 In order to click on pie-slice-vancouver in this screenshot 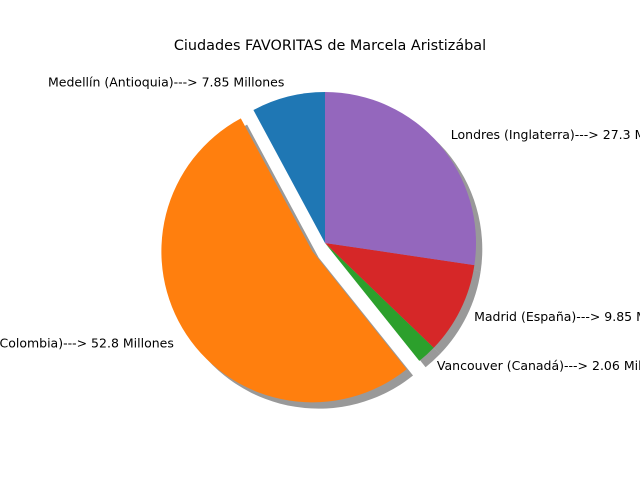, I will do `click(379, 302)`.